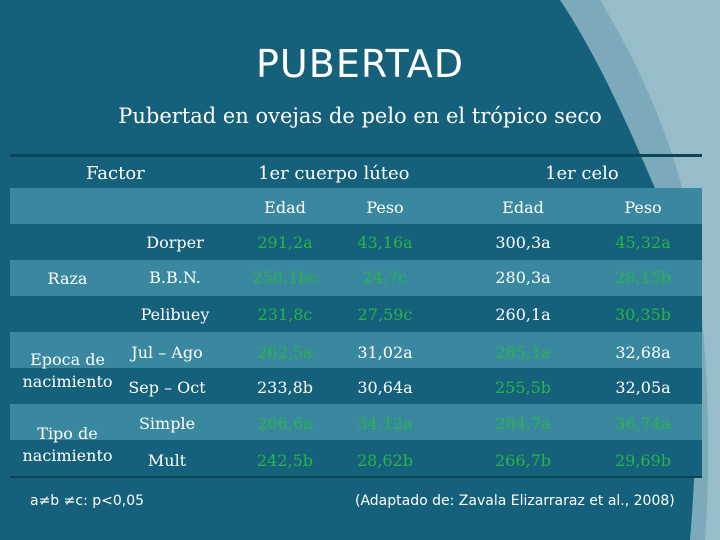 The image size is (720, 540). I want to click on table-cell: 32,68a, so click(643, 352).